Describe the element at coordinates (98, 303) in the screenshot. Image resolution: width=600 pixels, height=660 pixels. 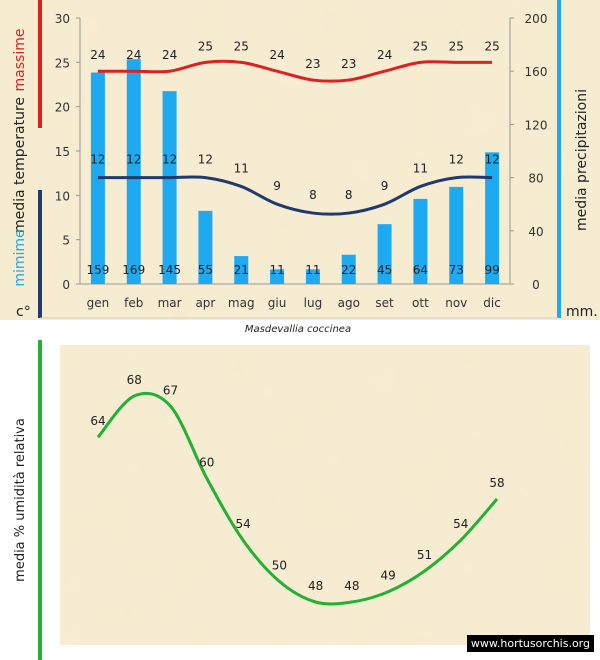
I see `x-tick-label: gen` at that location.